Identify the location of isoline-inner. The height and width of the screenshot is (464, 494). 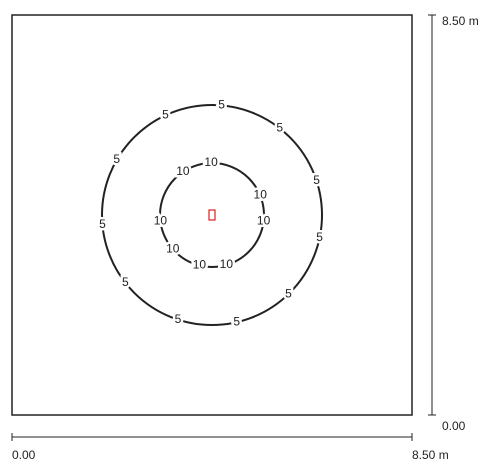
(212, 215).